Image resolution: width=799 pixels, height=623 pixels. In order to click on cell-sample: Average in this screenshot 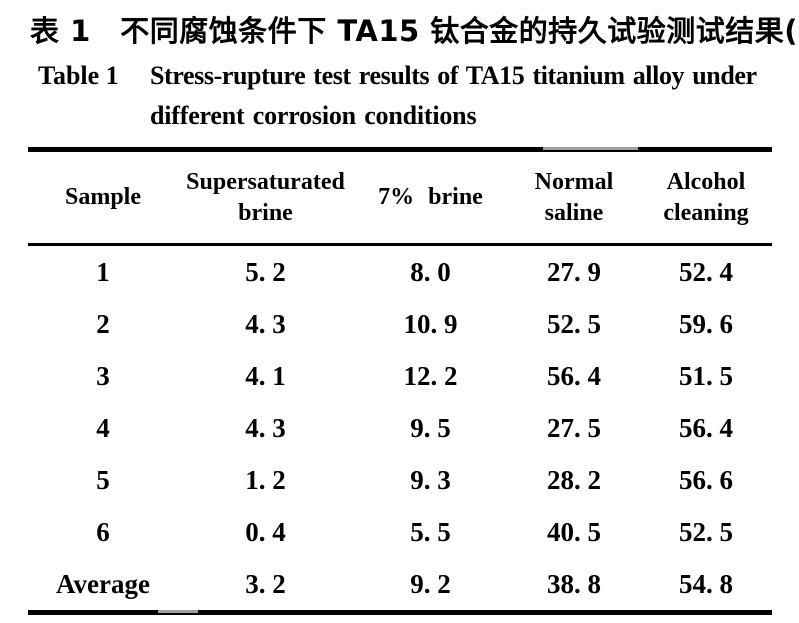, I will do `click(103, 583)`.